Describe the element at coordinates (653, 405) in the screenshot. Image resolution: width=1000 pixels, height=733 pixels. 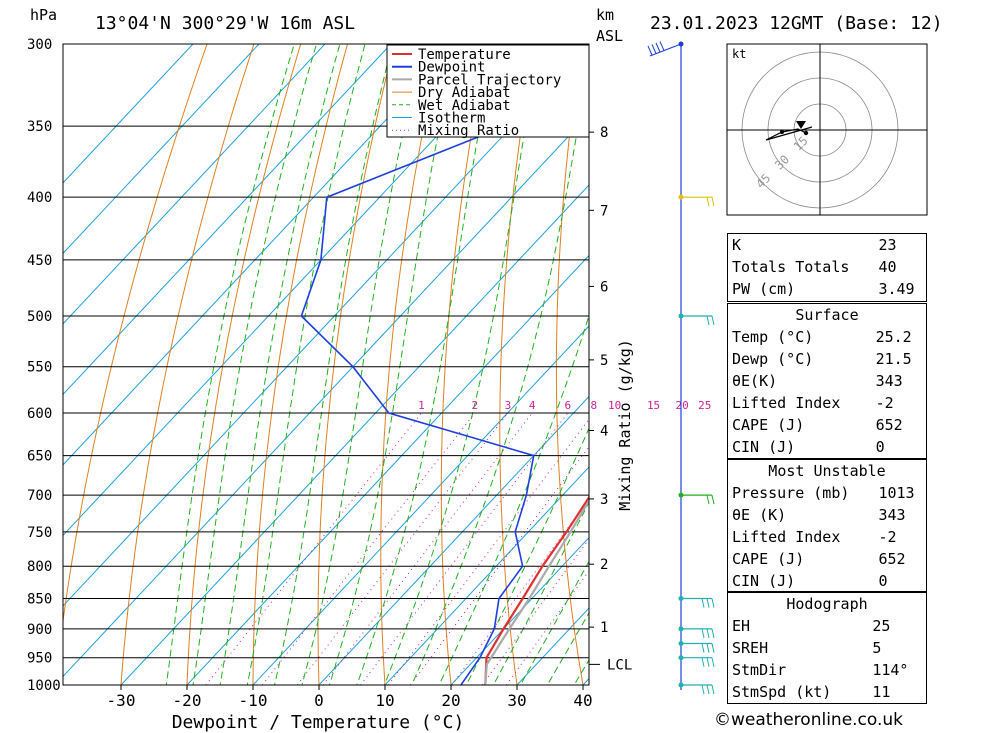
I see `mixing-ratio-label: 15` at that location.